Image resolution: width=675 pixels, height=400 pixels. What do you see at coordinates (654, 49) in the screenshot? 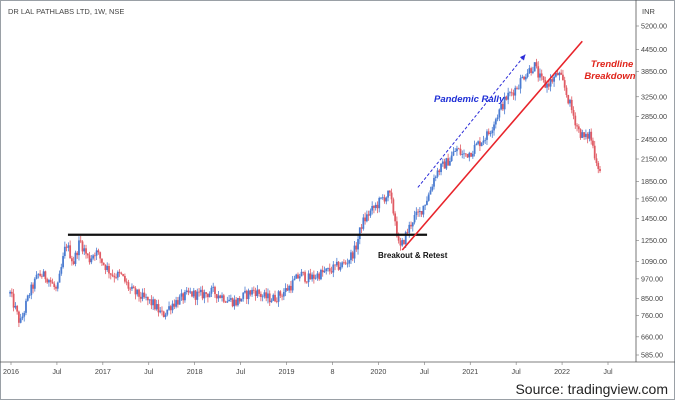
I see `price-tick-label: 4450.00` at bounding box center [654, 49].